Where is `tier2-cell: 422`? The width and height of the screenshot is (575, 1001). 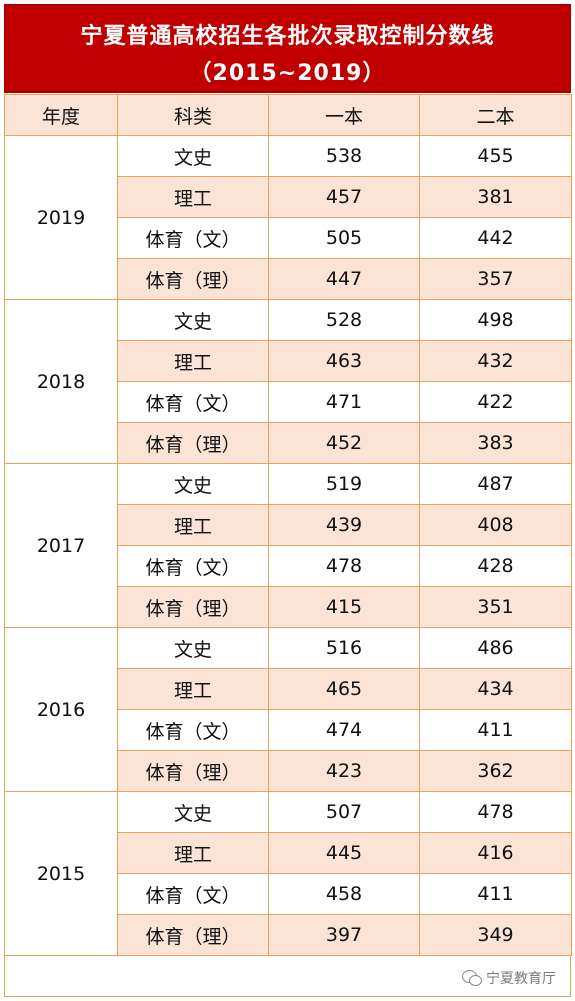 tier2-cell: 422 is located at coordinates (495, 402).